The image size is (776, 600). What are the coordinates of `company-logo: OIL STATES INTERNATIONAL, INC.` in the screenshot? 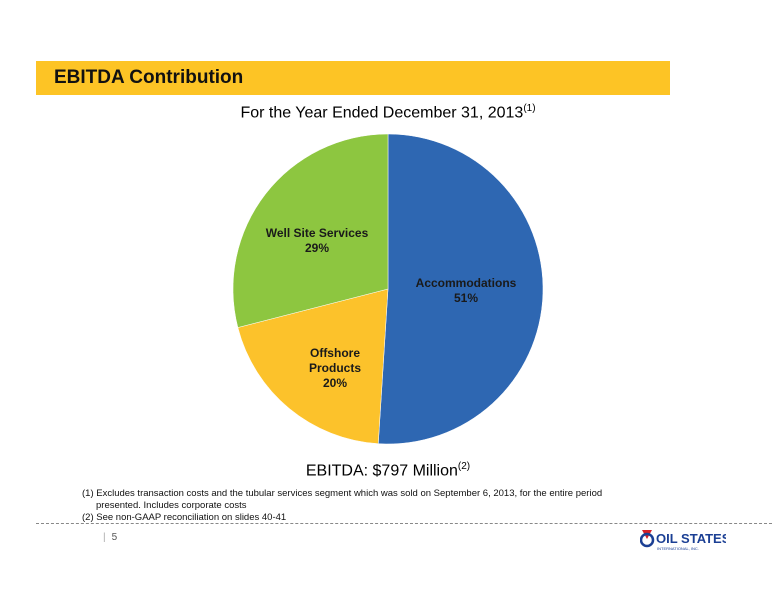 It's located at (683, 540).